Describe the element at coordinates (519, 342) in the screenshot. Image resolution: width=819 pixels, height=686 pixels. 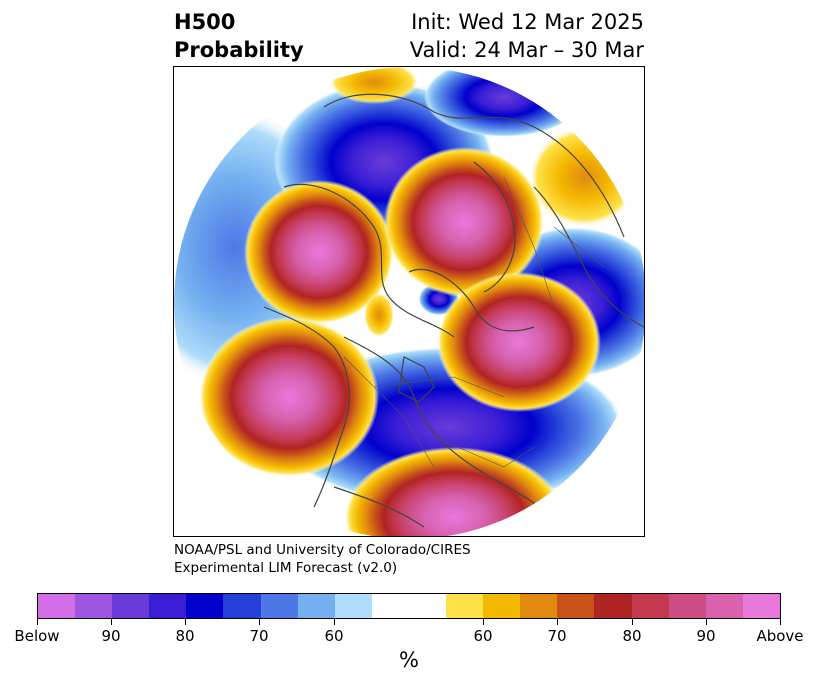
I see `europe-positive` at that location.